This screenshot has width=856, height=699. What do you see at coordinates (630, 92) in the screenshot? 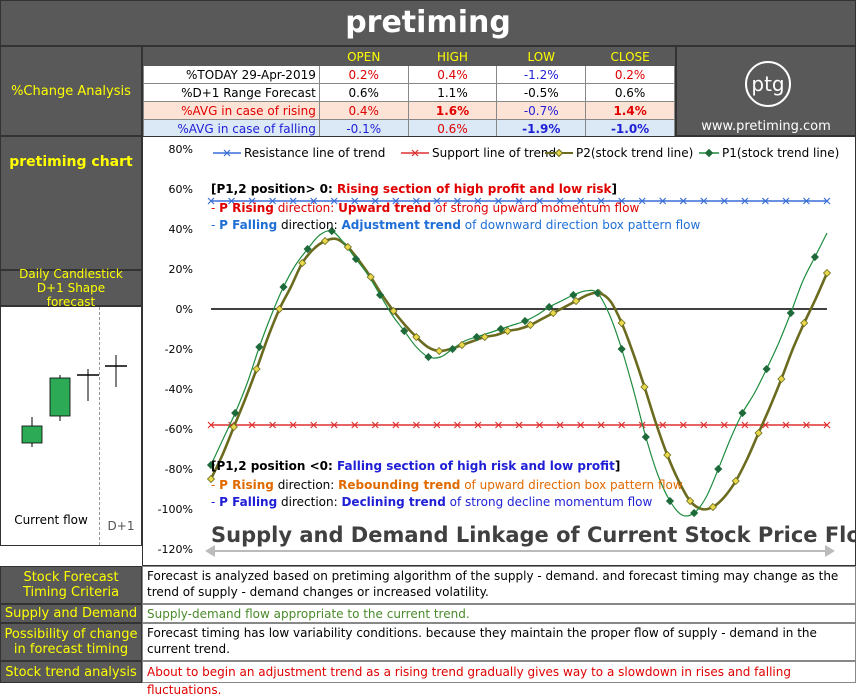
I see `cell-close: 0.6%` at bounding box center [630, 92].